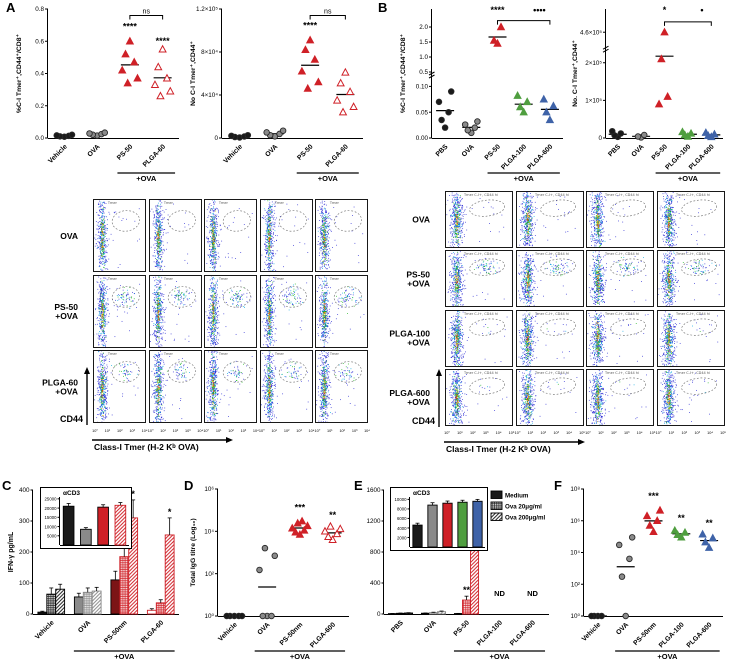 The width and height of the screenshot is (730, 664). I want to click on panel-b-label: B, so click(383, 7).